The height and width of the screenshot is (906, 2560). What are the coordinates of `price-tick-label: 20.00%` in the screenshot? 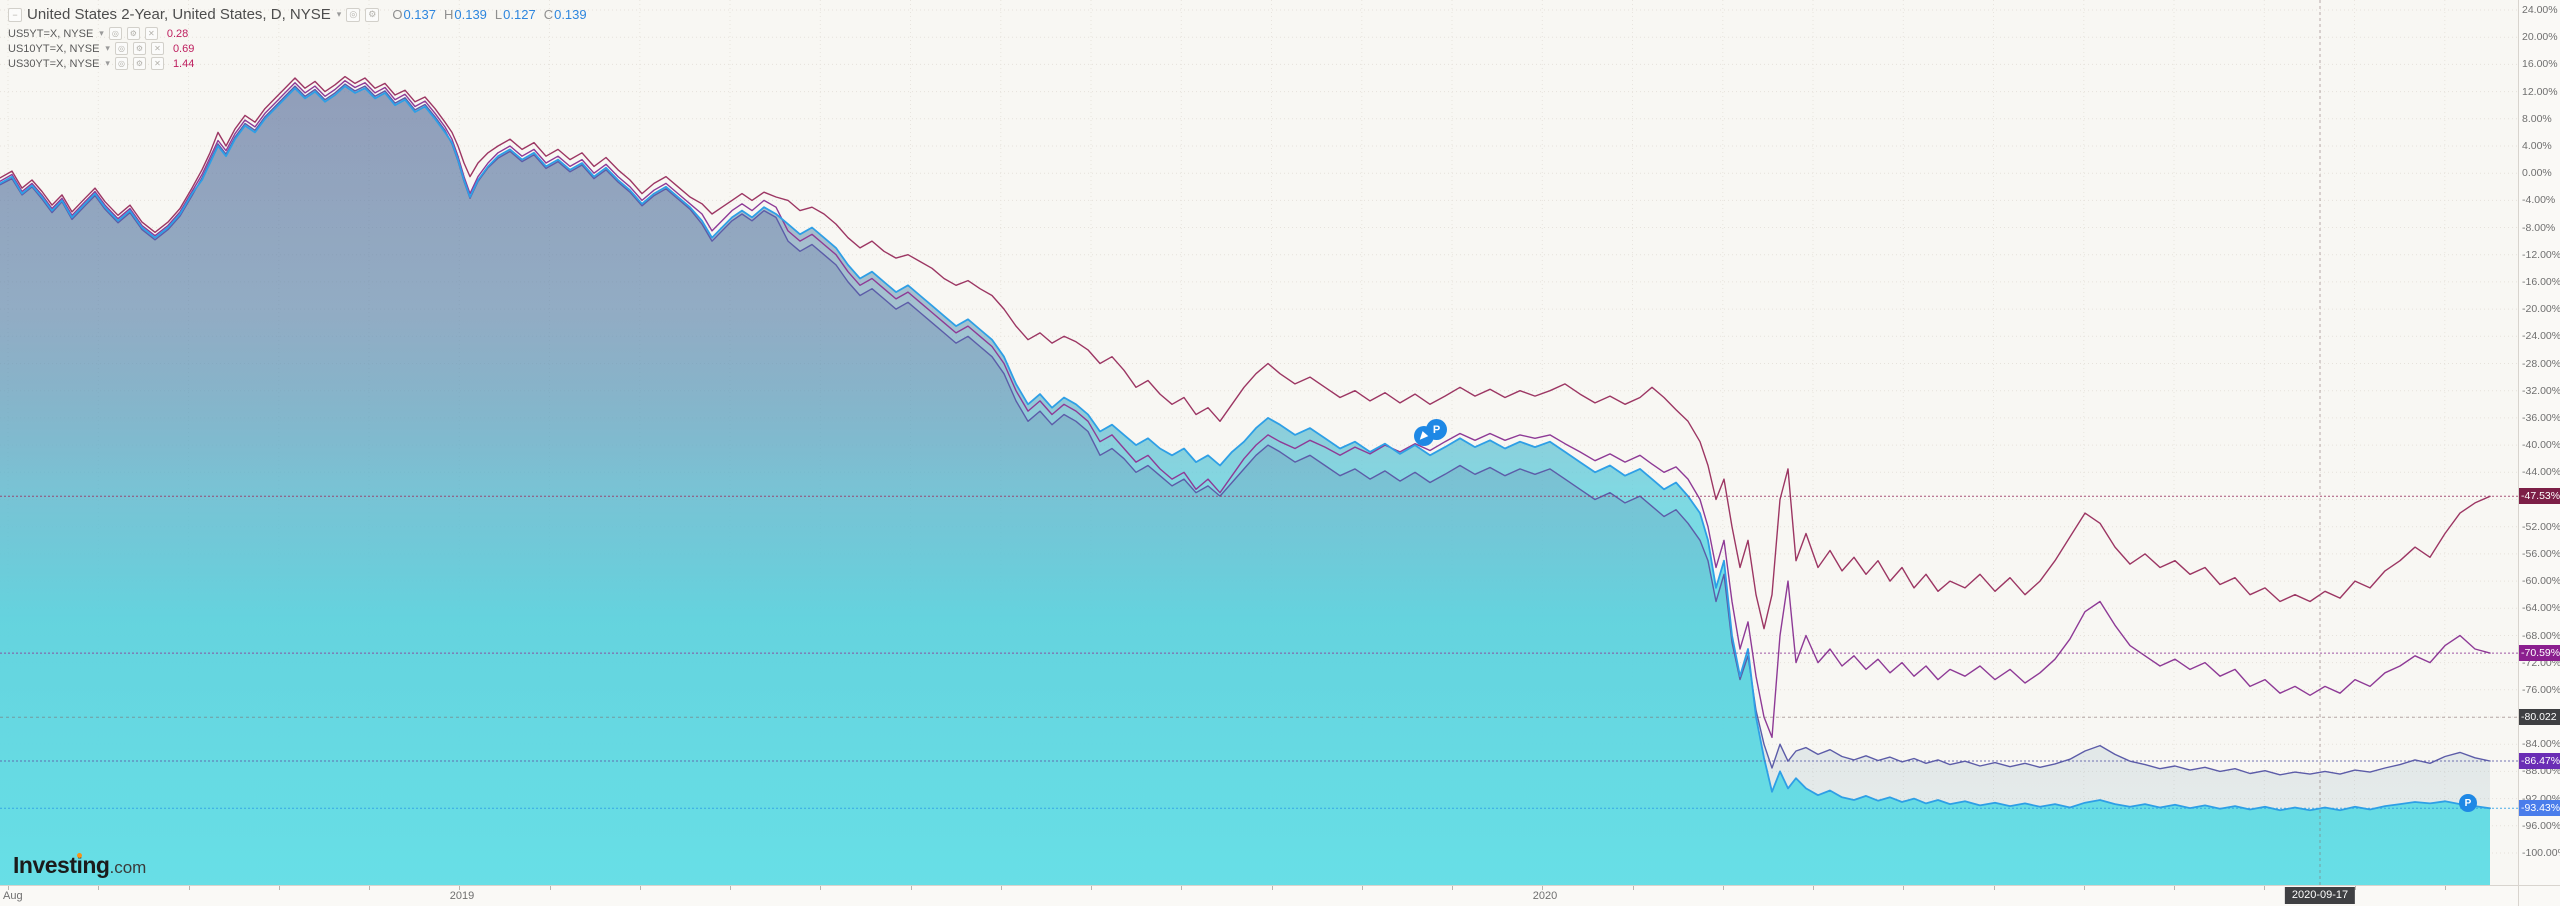 It's located at (2540, 37).